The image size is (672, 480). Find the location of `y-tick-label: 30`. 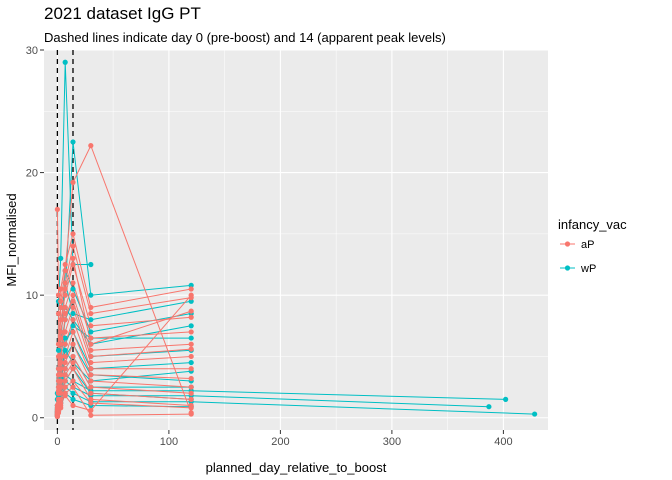

y-tick-label: 30 is located at coordinates (32, 51).